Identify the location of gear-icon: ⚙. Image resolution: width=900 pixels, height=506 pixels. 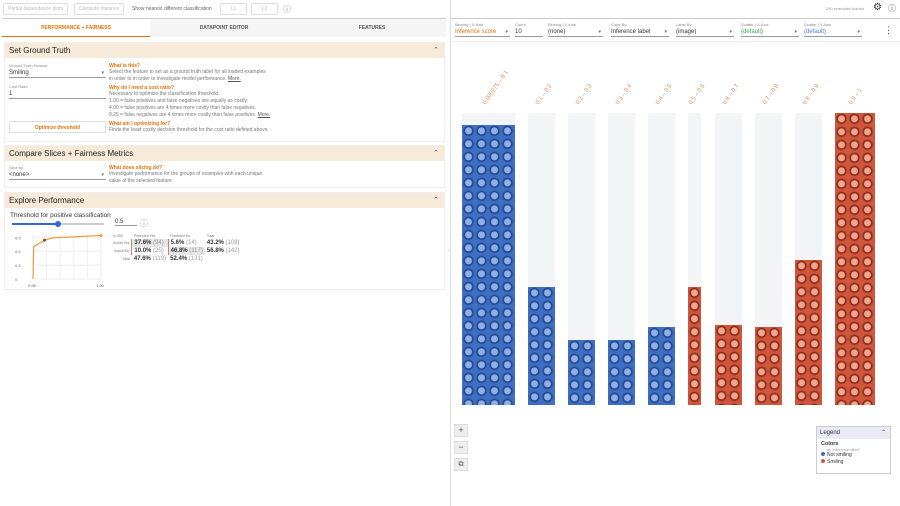
(877, 7).